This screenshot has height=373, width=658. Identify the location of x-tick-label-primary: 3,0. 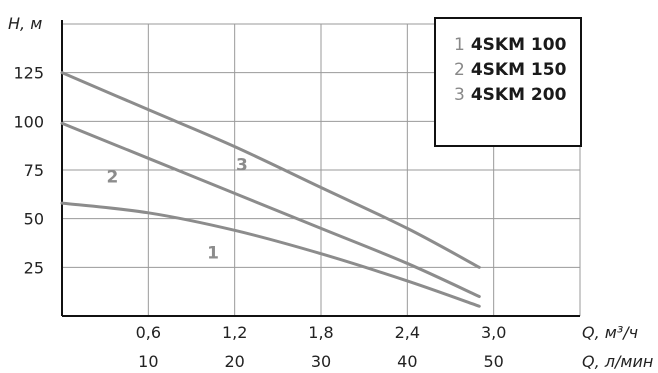
(493, 332).